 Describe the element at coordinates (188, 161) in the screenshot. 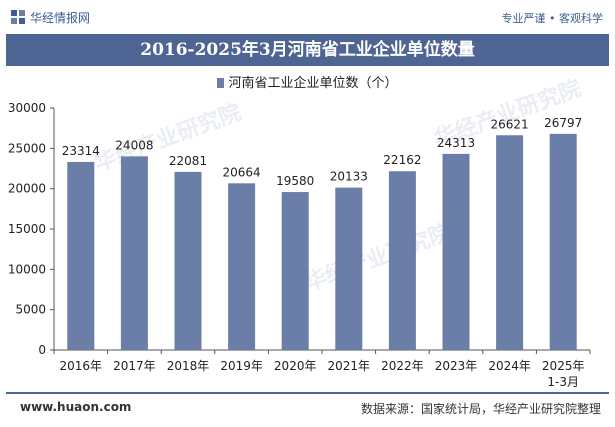

I see `data-label: 22081` at that location.